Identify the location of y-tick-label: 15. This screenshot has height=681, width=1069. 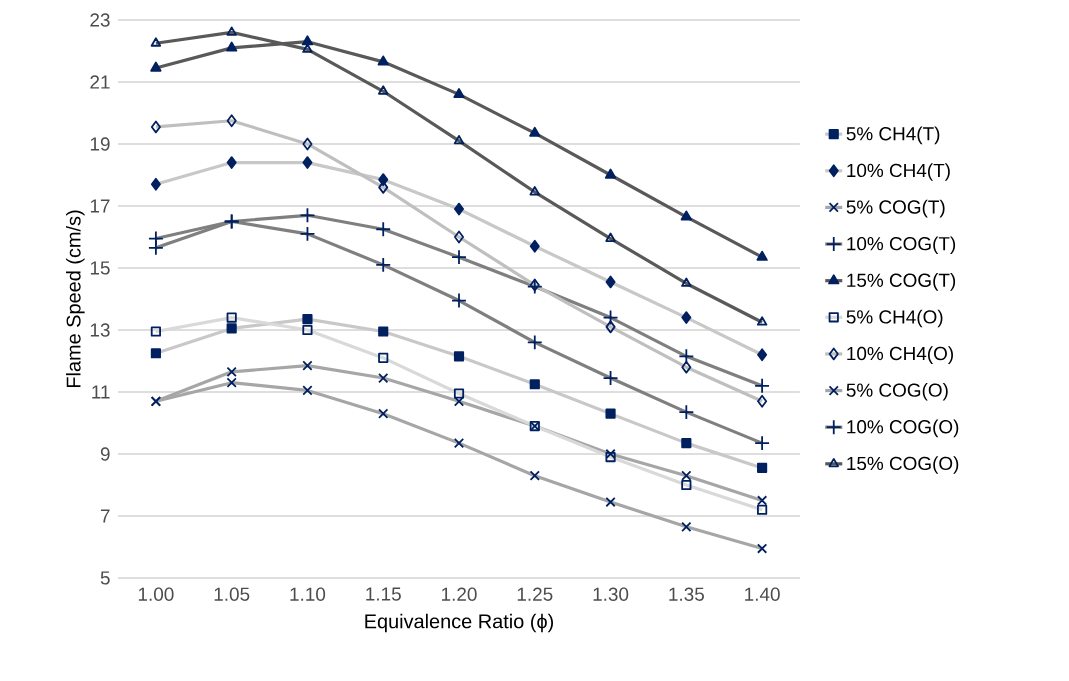
(100, 268).